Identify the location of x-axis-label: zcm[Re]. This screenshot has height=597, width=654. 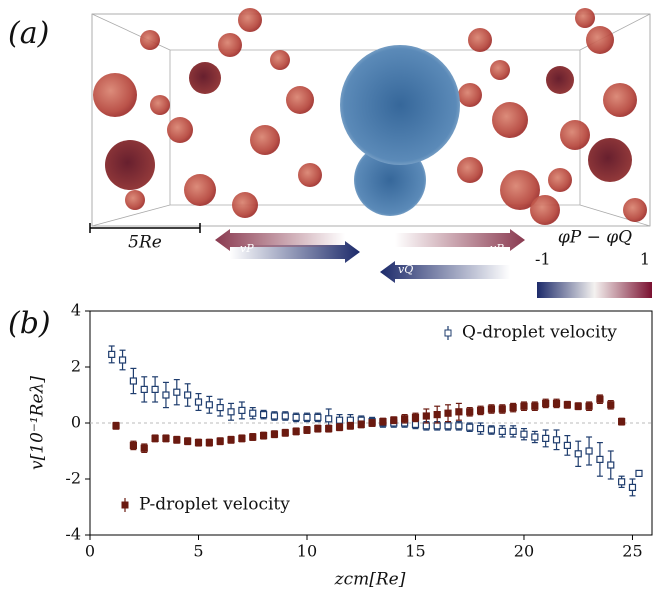
(370, 580).